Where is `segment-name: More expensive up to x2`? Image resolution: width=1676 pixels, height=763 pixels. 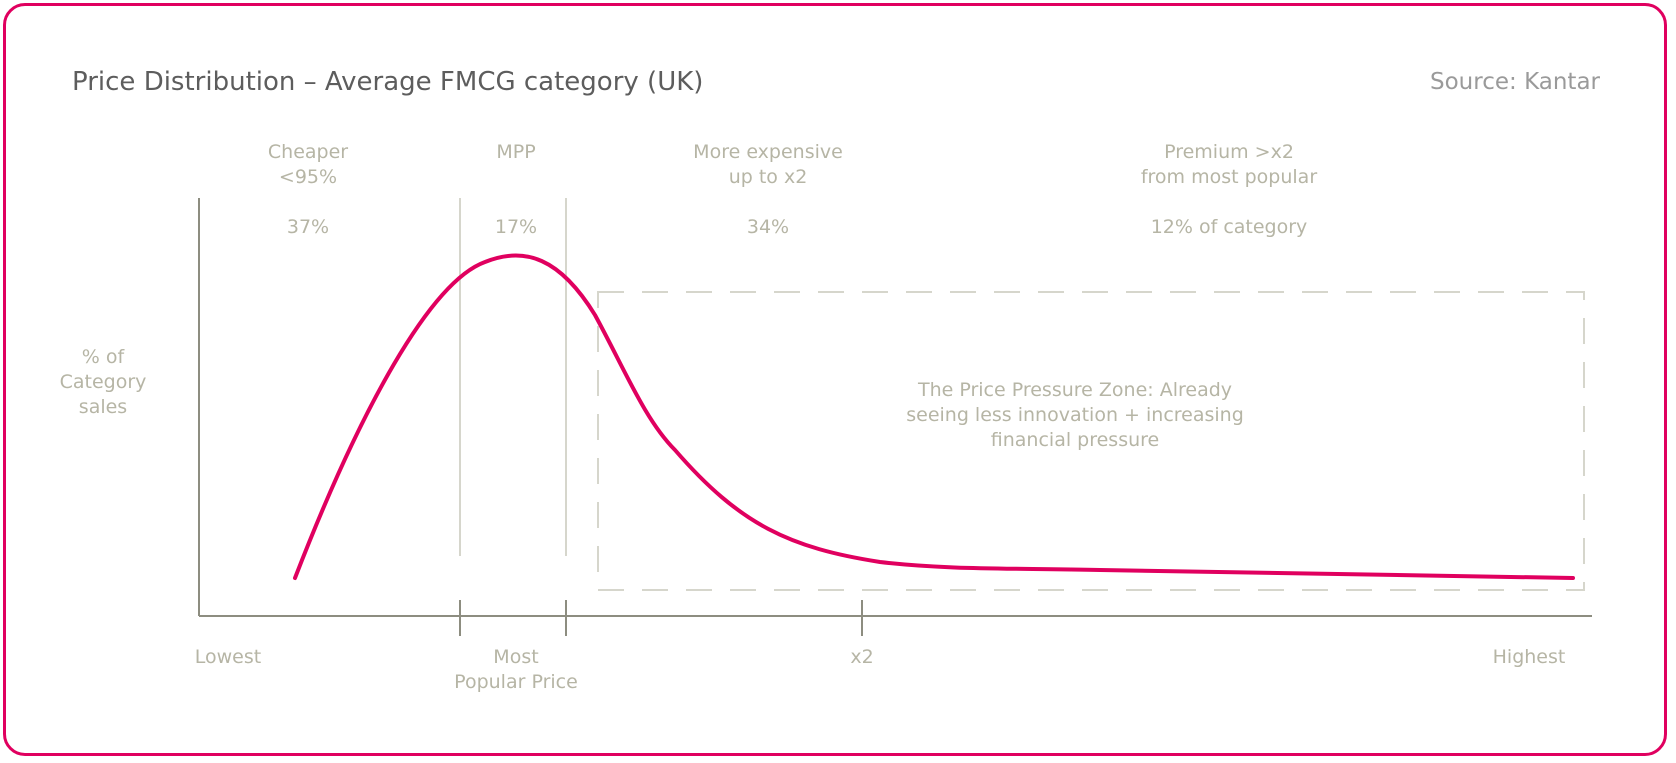 segment-name: More expensive up to x2 is located at coordinates (768, 164).